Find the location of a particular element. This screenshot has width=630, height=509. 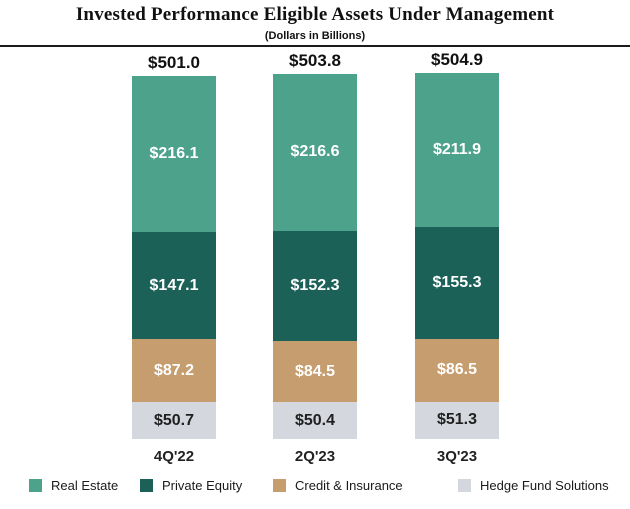

bar-segment-hedge-fund-solutions: $50.4 is located at coordinates (315, 420).